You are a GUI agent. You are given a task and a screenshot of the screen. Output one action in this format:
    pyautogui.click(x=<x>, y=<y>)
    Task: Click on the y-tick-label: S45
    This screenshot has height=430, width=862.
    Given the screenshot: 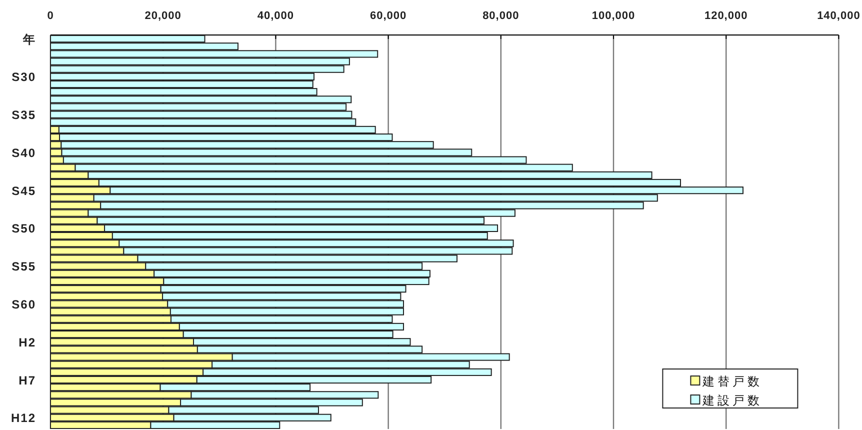 What is the action you would take?
    pyautogui.click(x=24, y=191)
    